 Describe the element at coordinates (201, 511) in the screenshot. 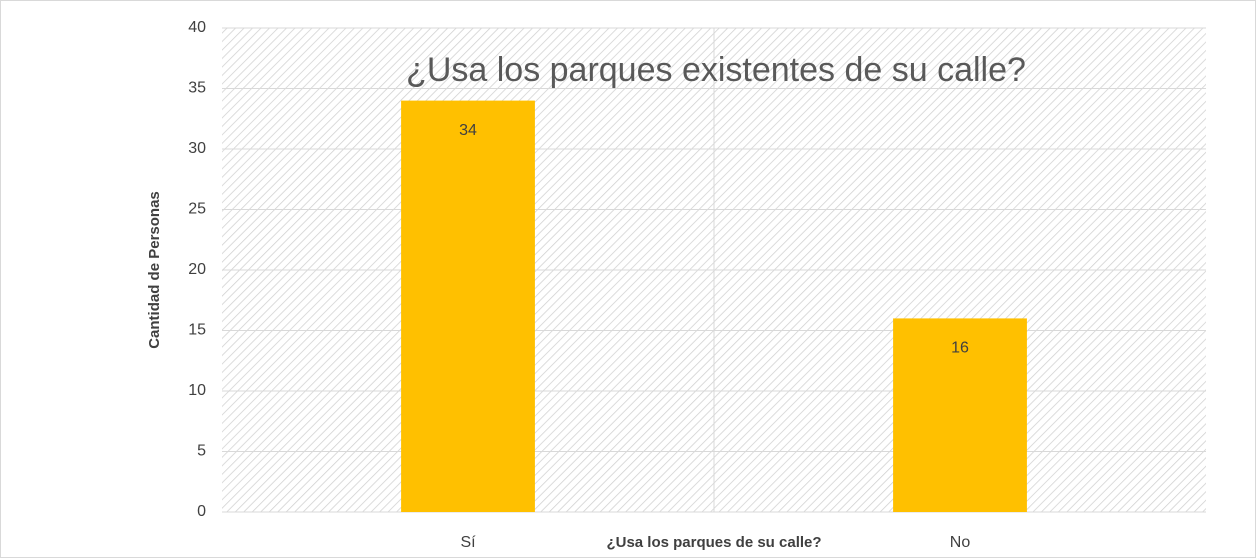

I see `y-tick-label: 0` at that location.